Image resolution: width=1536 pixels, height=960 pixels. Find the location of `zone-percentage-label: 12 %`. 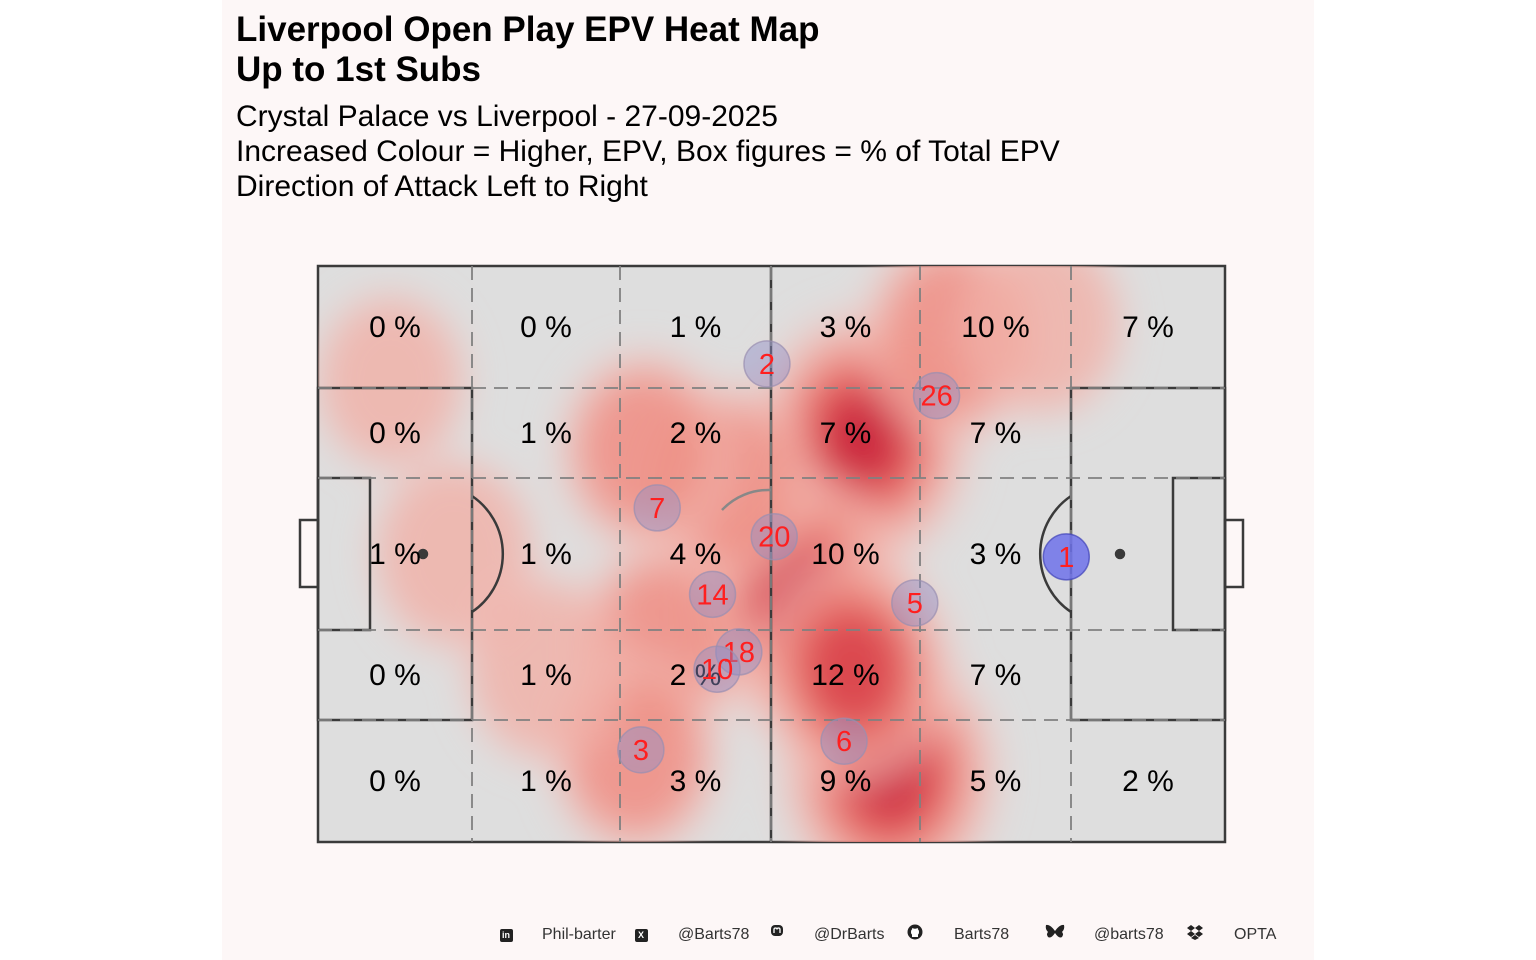

zone-percentage-label: 12 % is located at coordinates (845, 675).